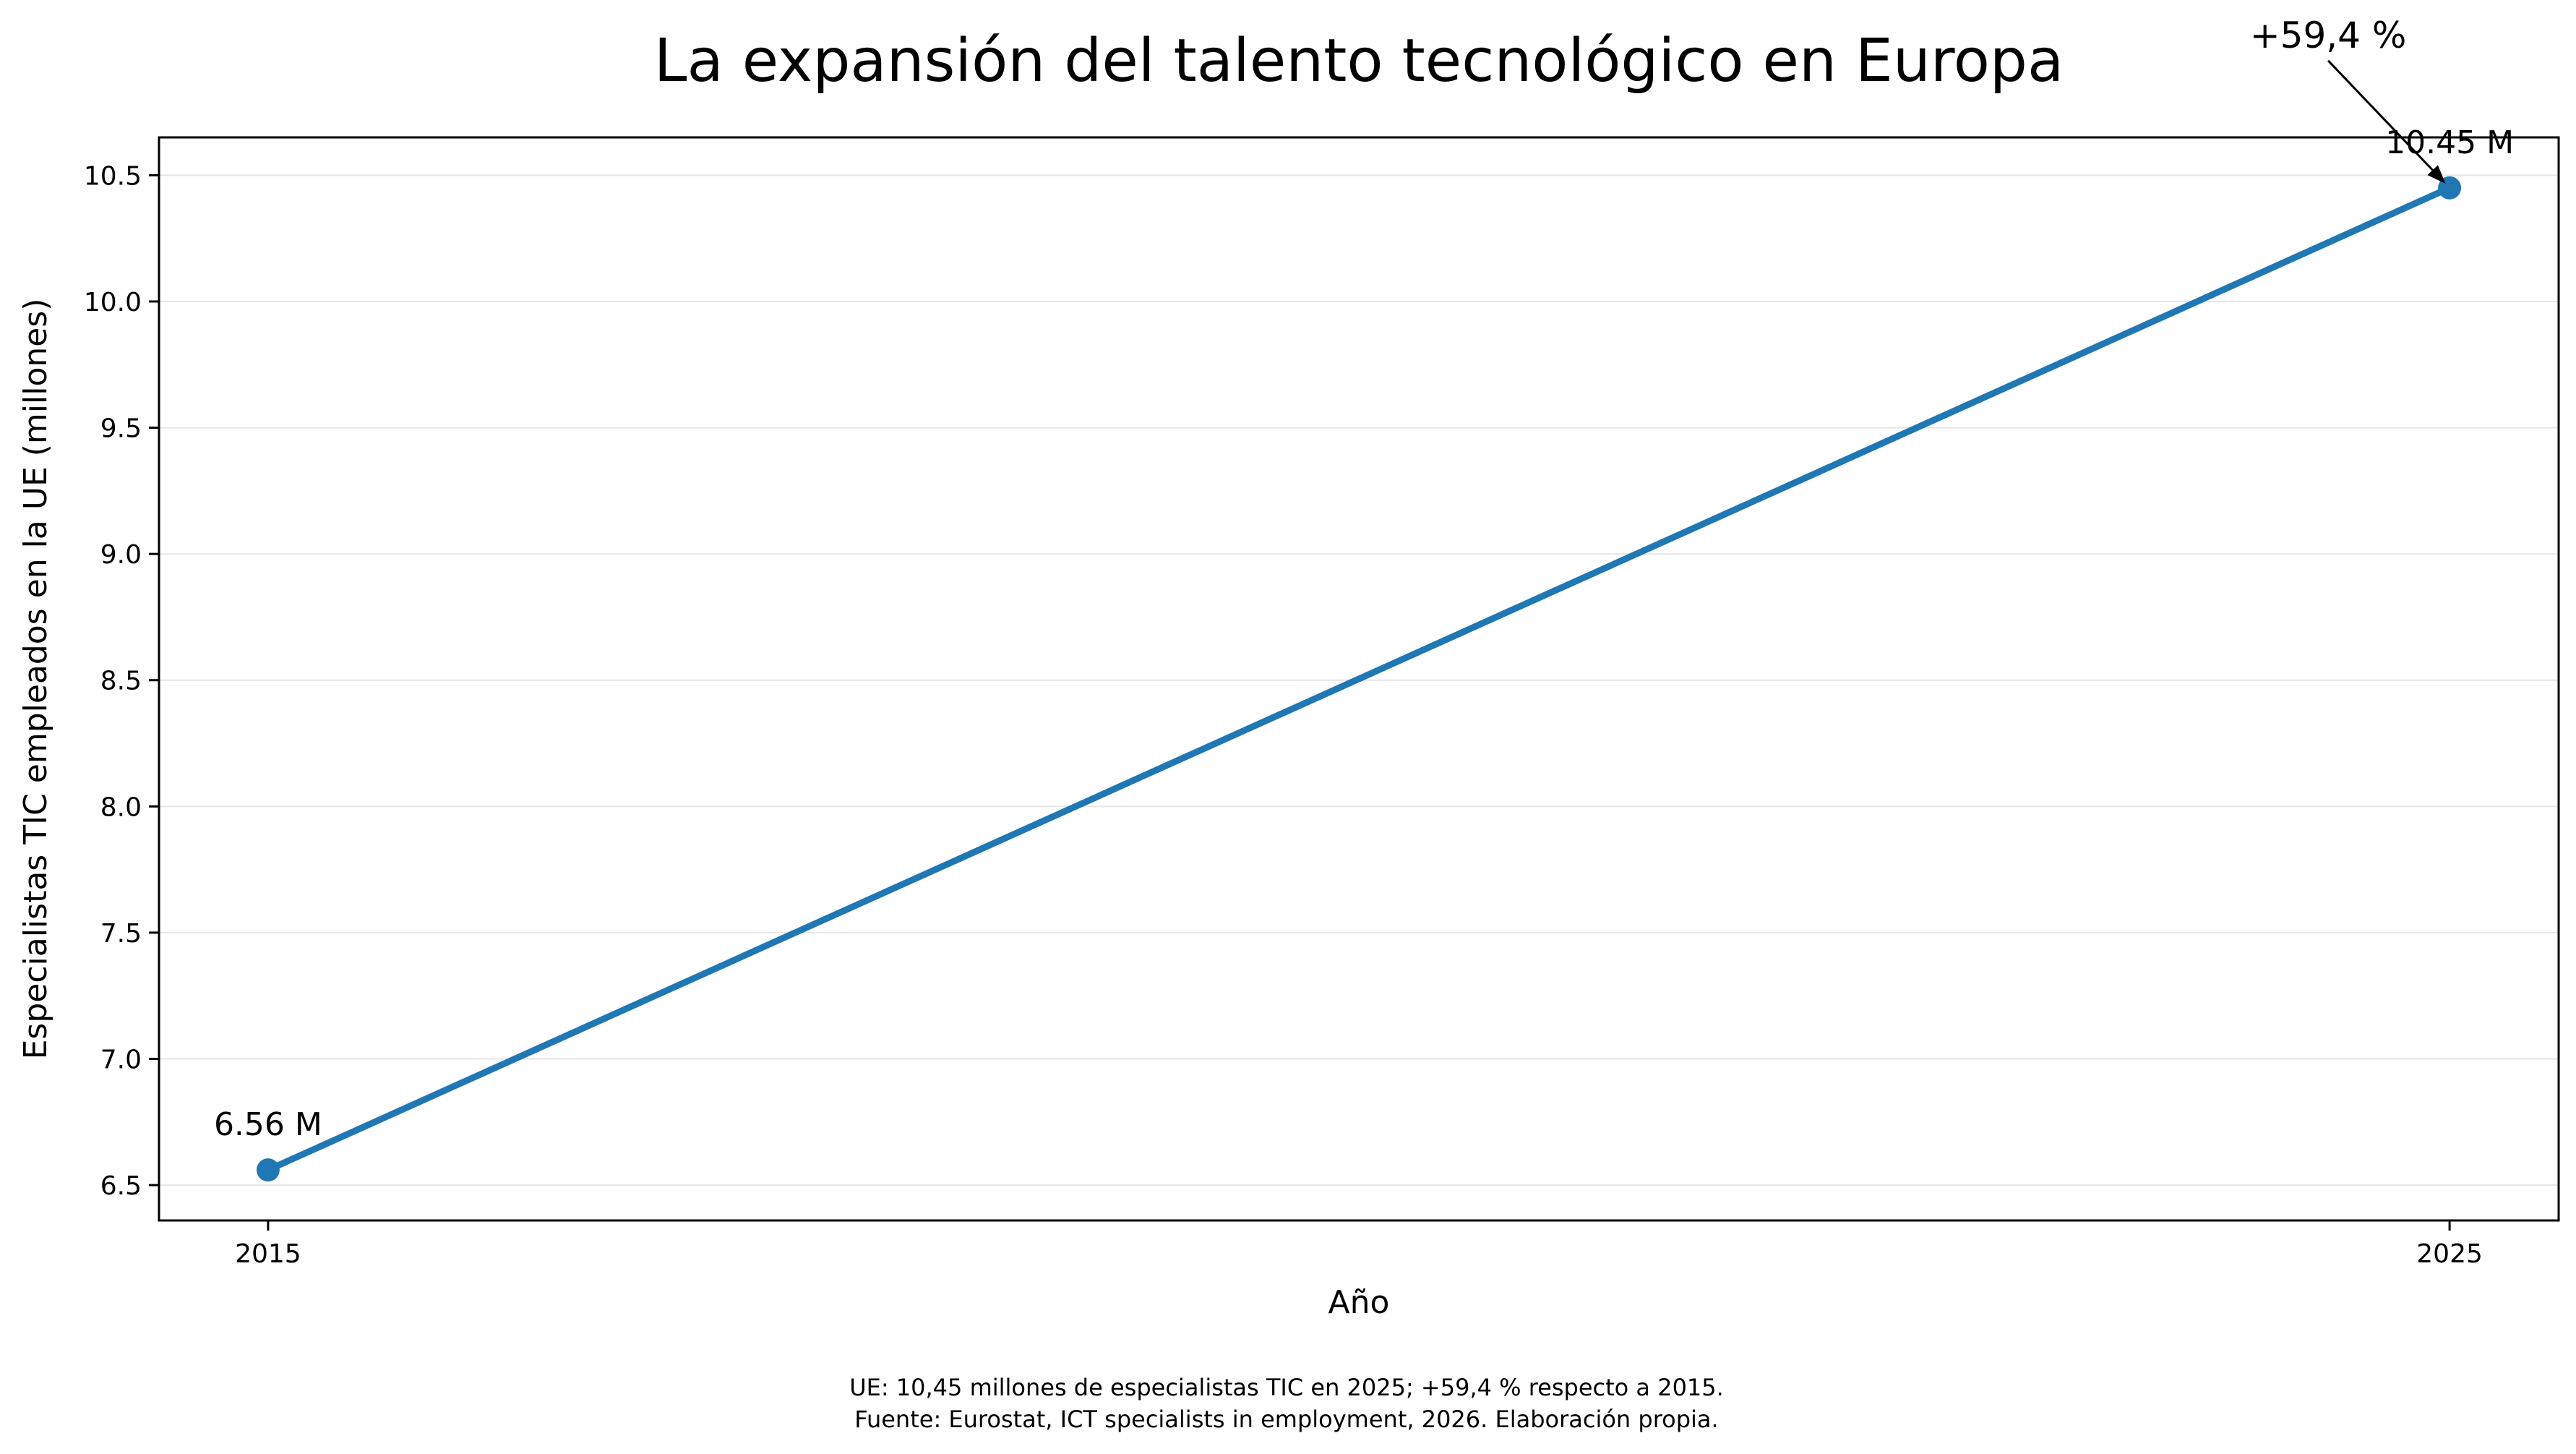 The image size is (2576, 1454). I want to click on y-tick-label: 9.5, so click(121, 429).